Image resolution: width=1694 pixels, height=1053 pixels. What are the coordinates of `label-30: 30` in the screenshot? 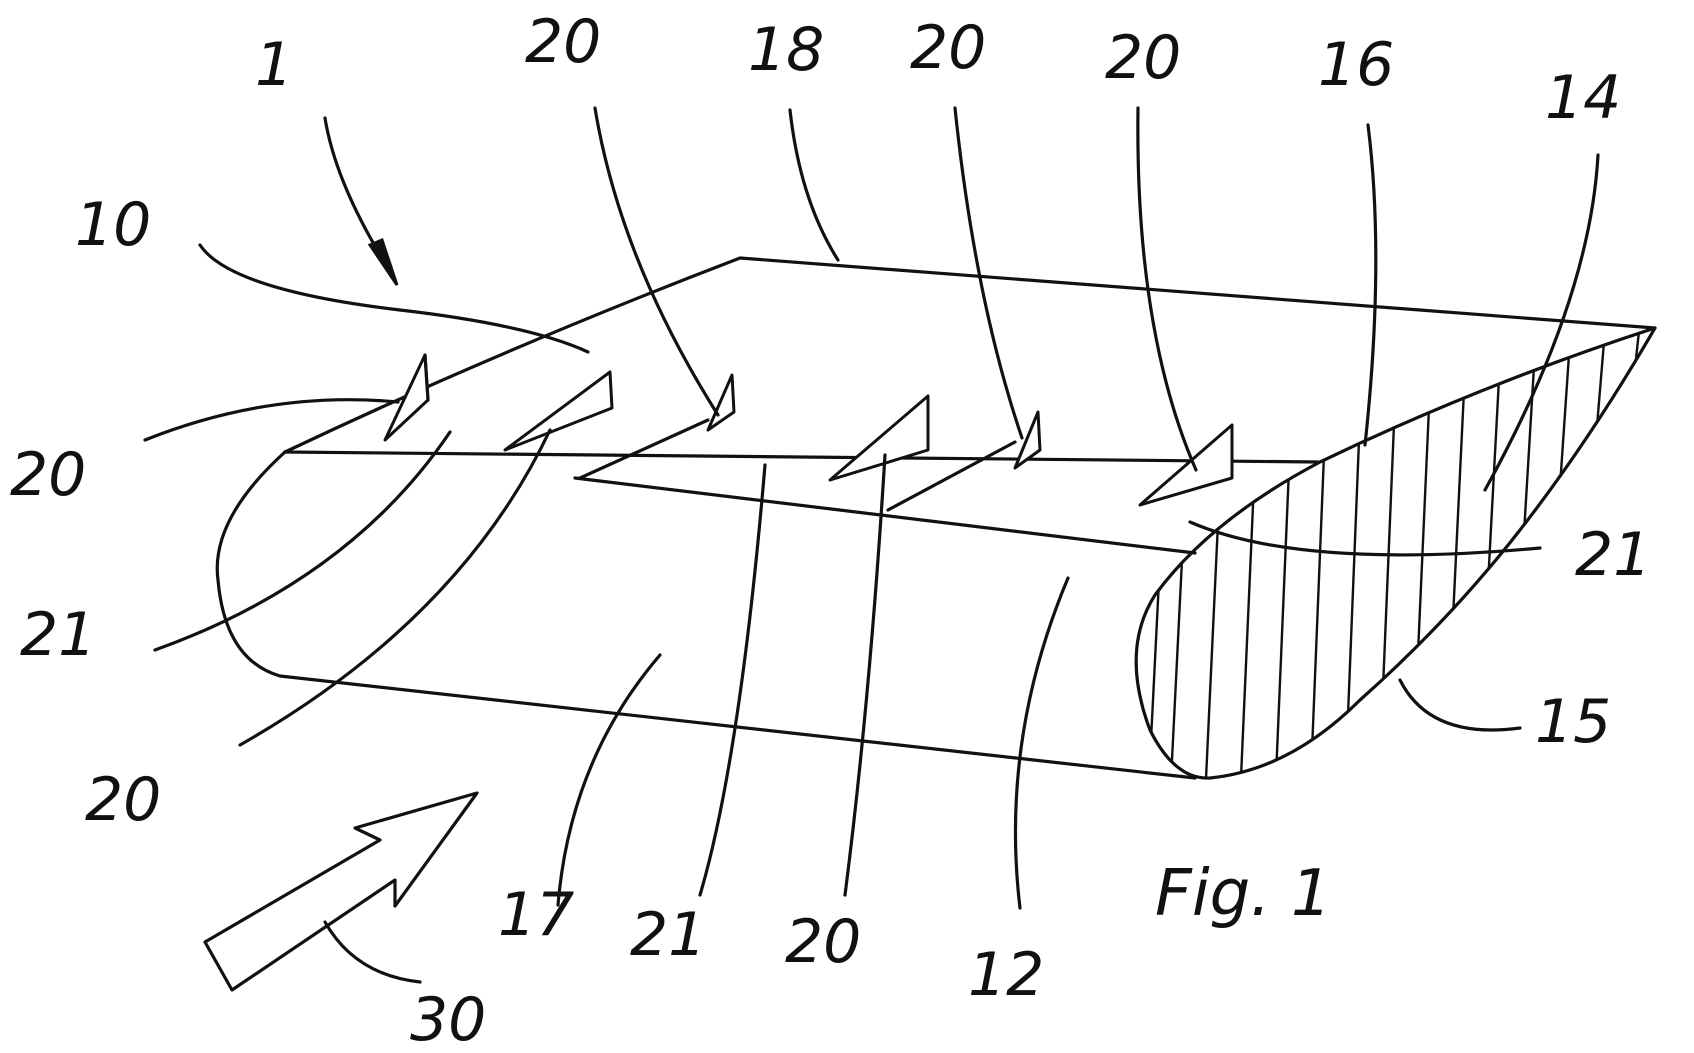 It's located at (448, 1019).